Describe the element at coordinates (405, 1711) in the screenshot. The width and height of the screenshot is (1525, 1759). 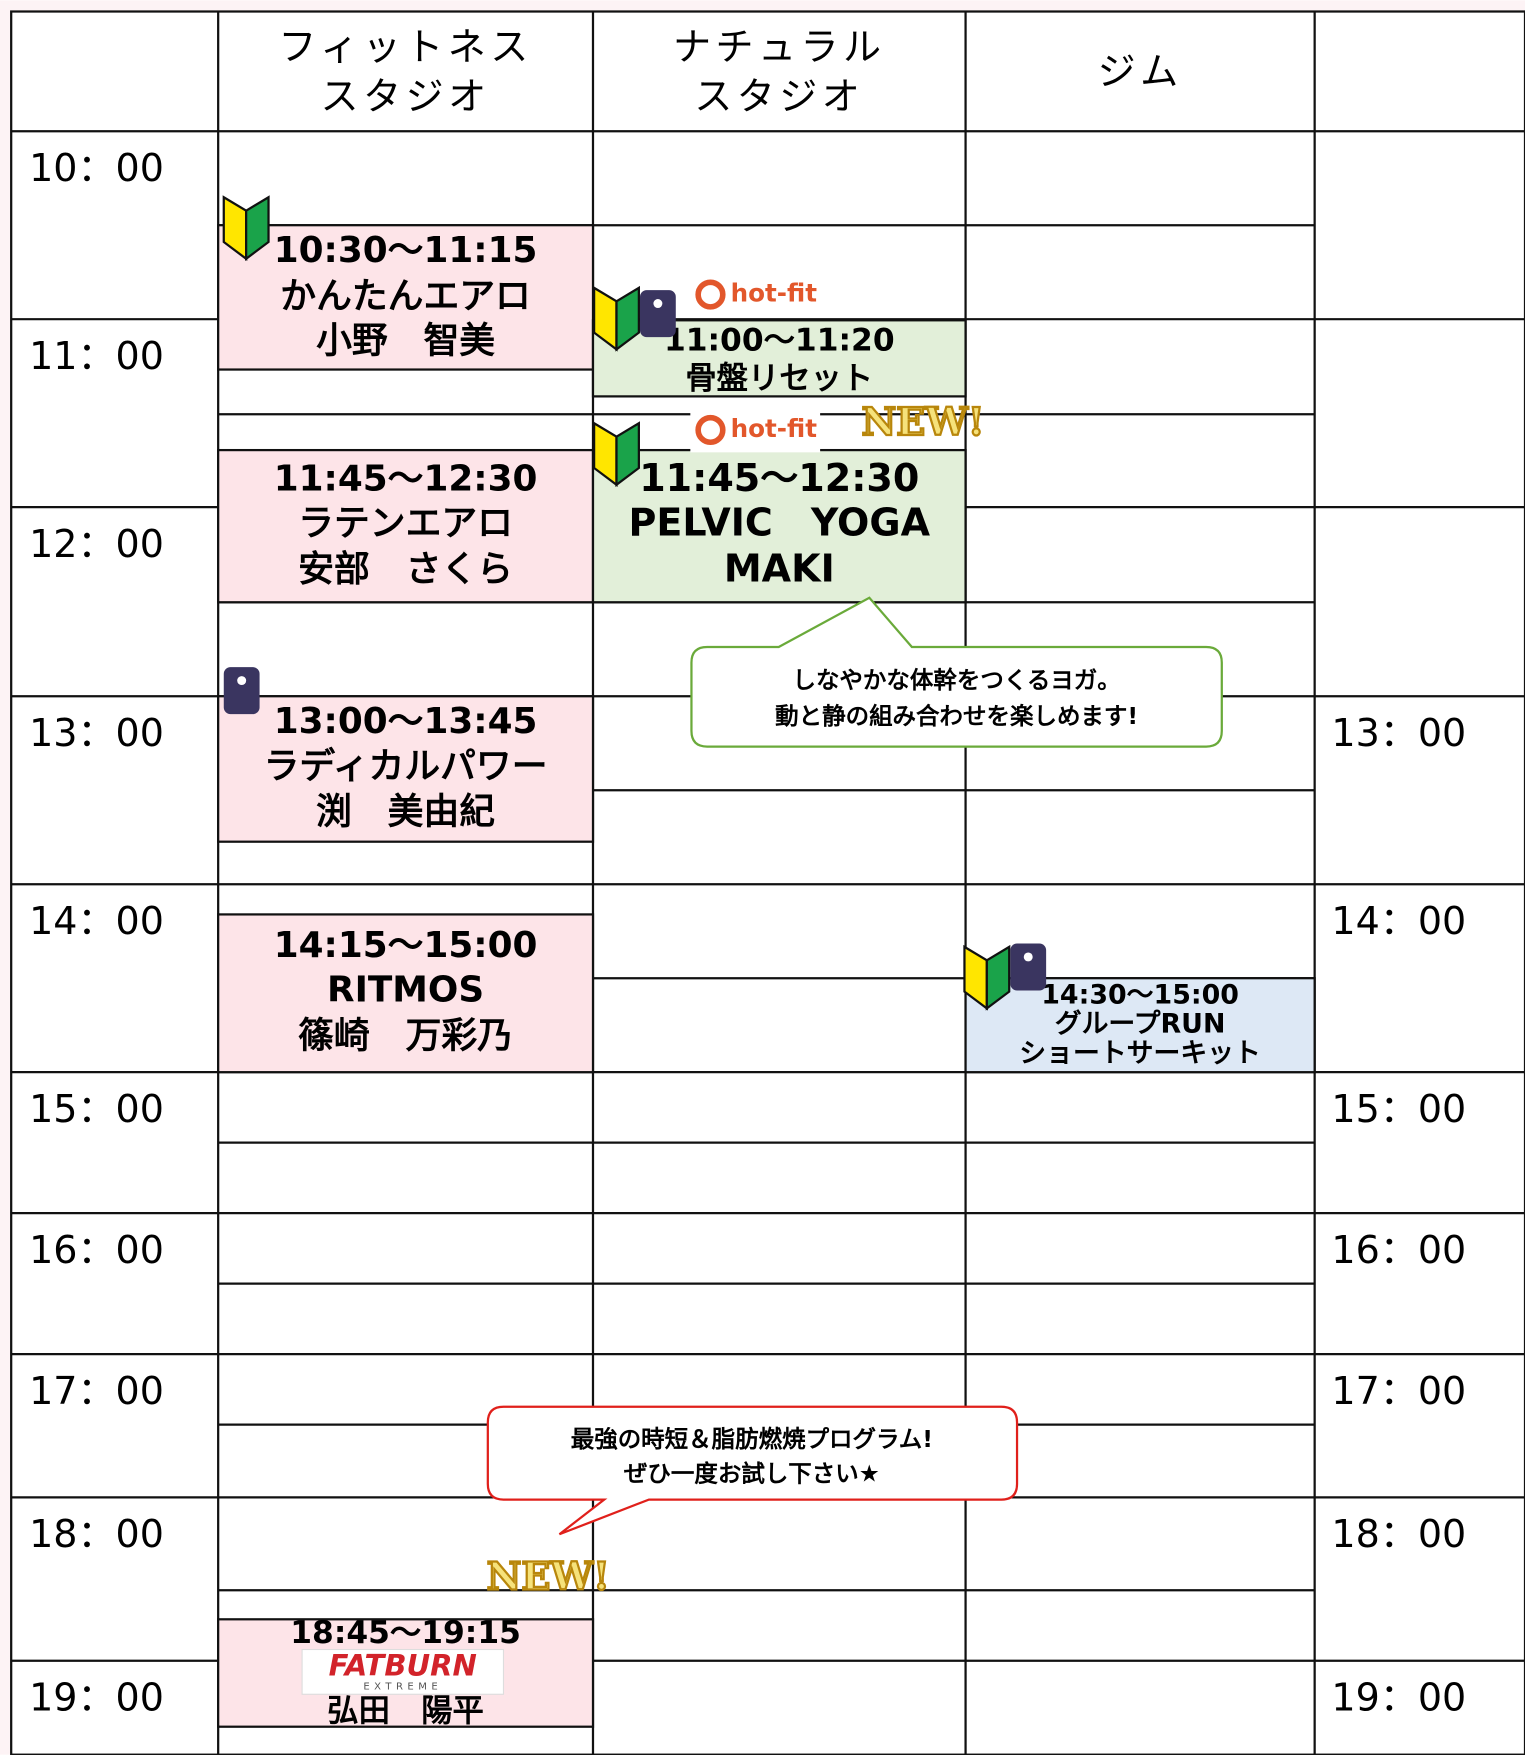
I see `class-text: 弘田 陽平` at that location.